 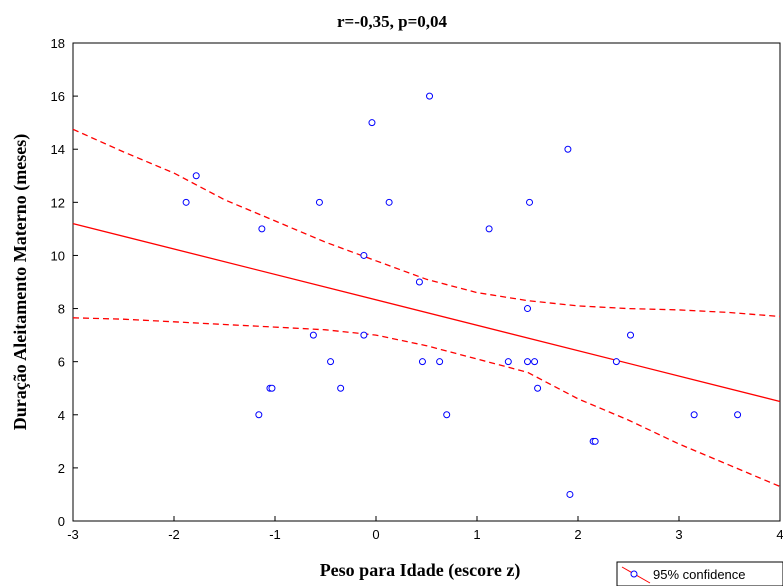 What do you see at coordinates (476, 534) in the screenshot?
I see `x-tick-label: 1` at bounding box center [476, 534].